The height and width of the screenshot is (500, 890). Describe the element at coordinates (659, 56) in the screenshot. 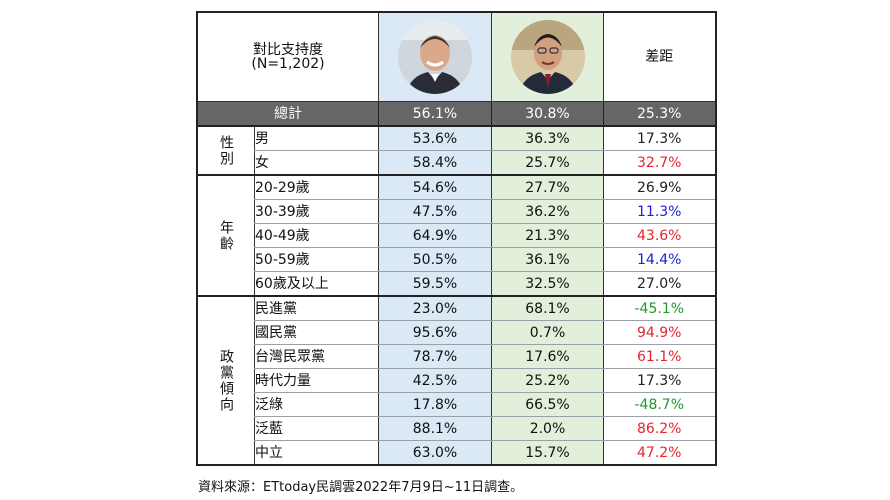

I see `diff-header: 差距` at that location.